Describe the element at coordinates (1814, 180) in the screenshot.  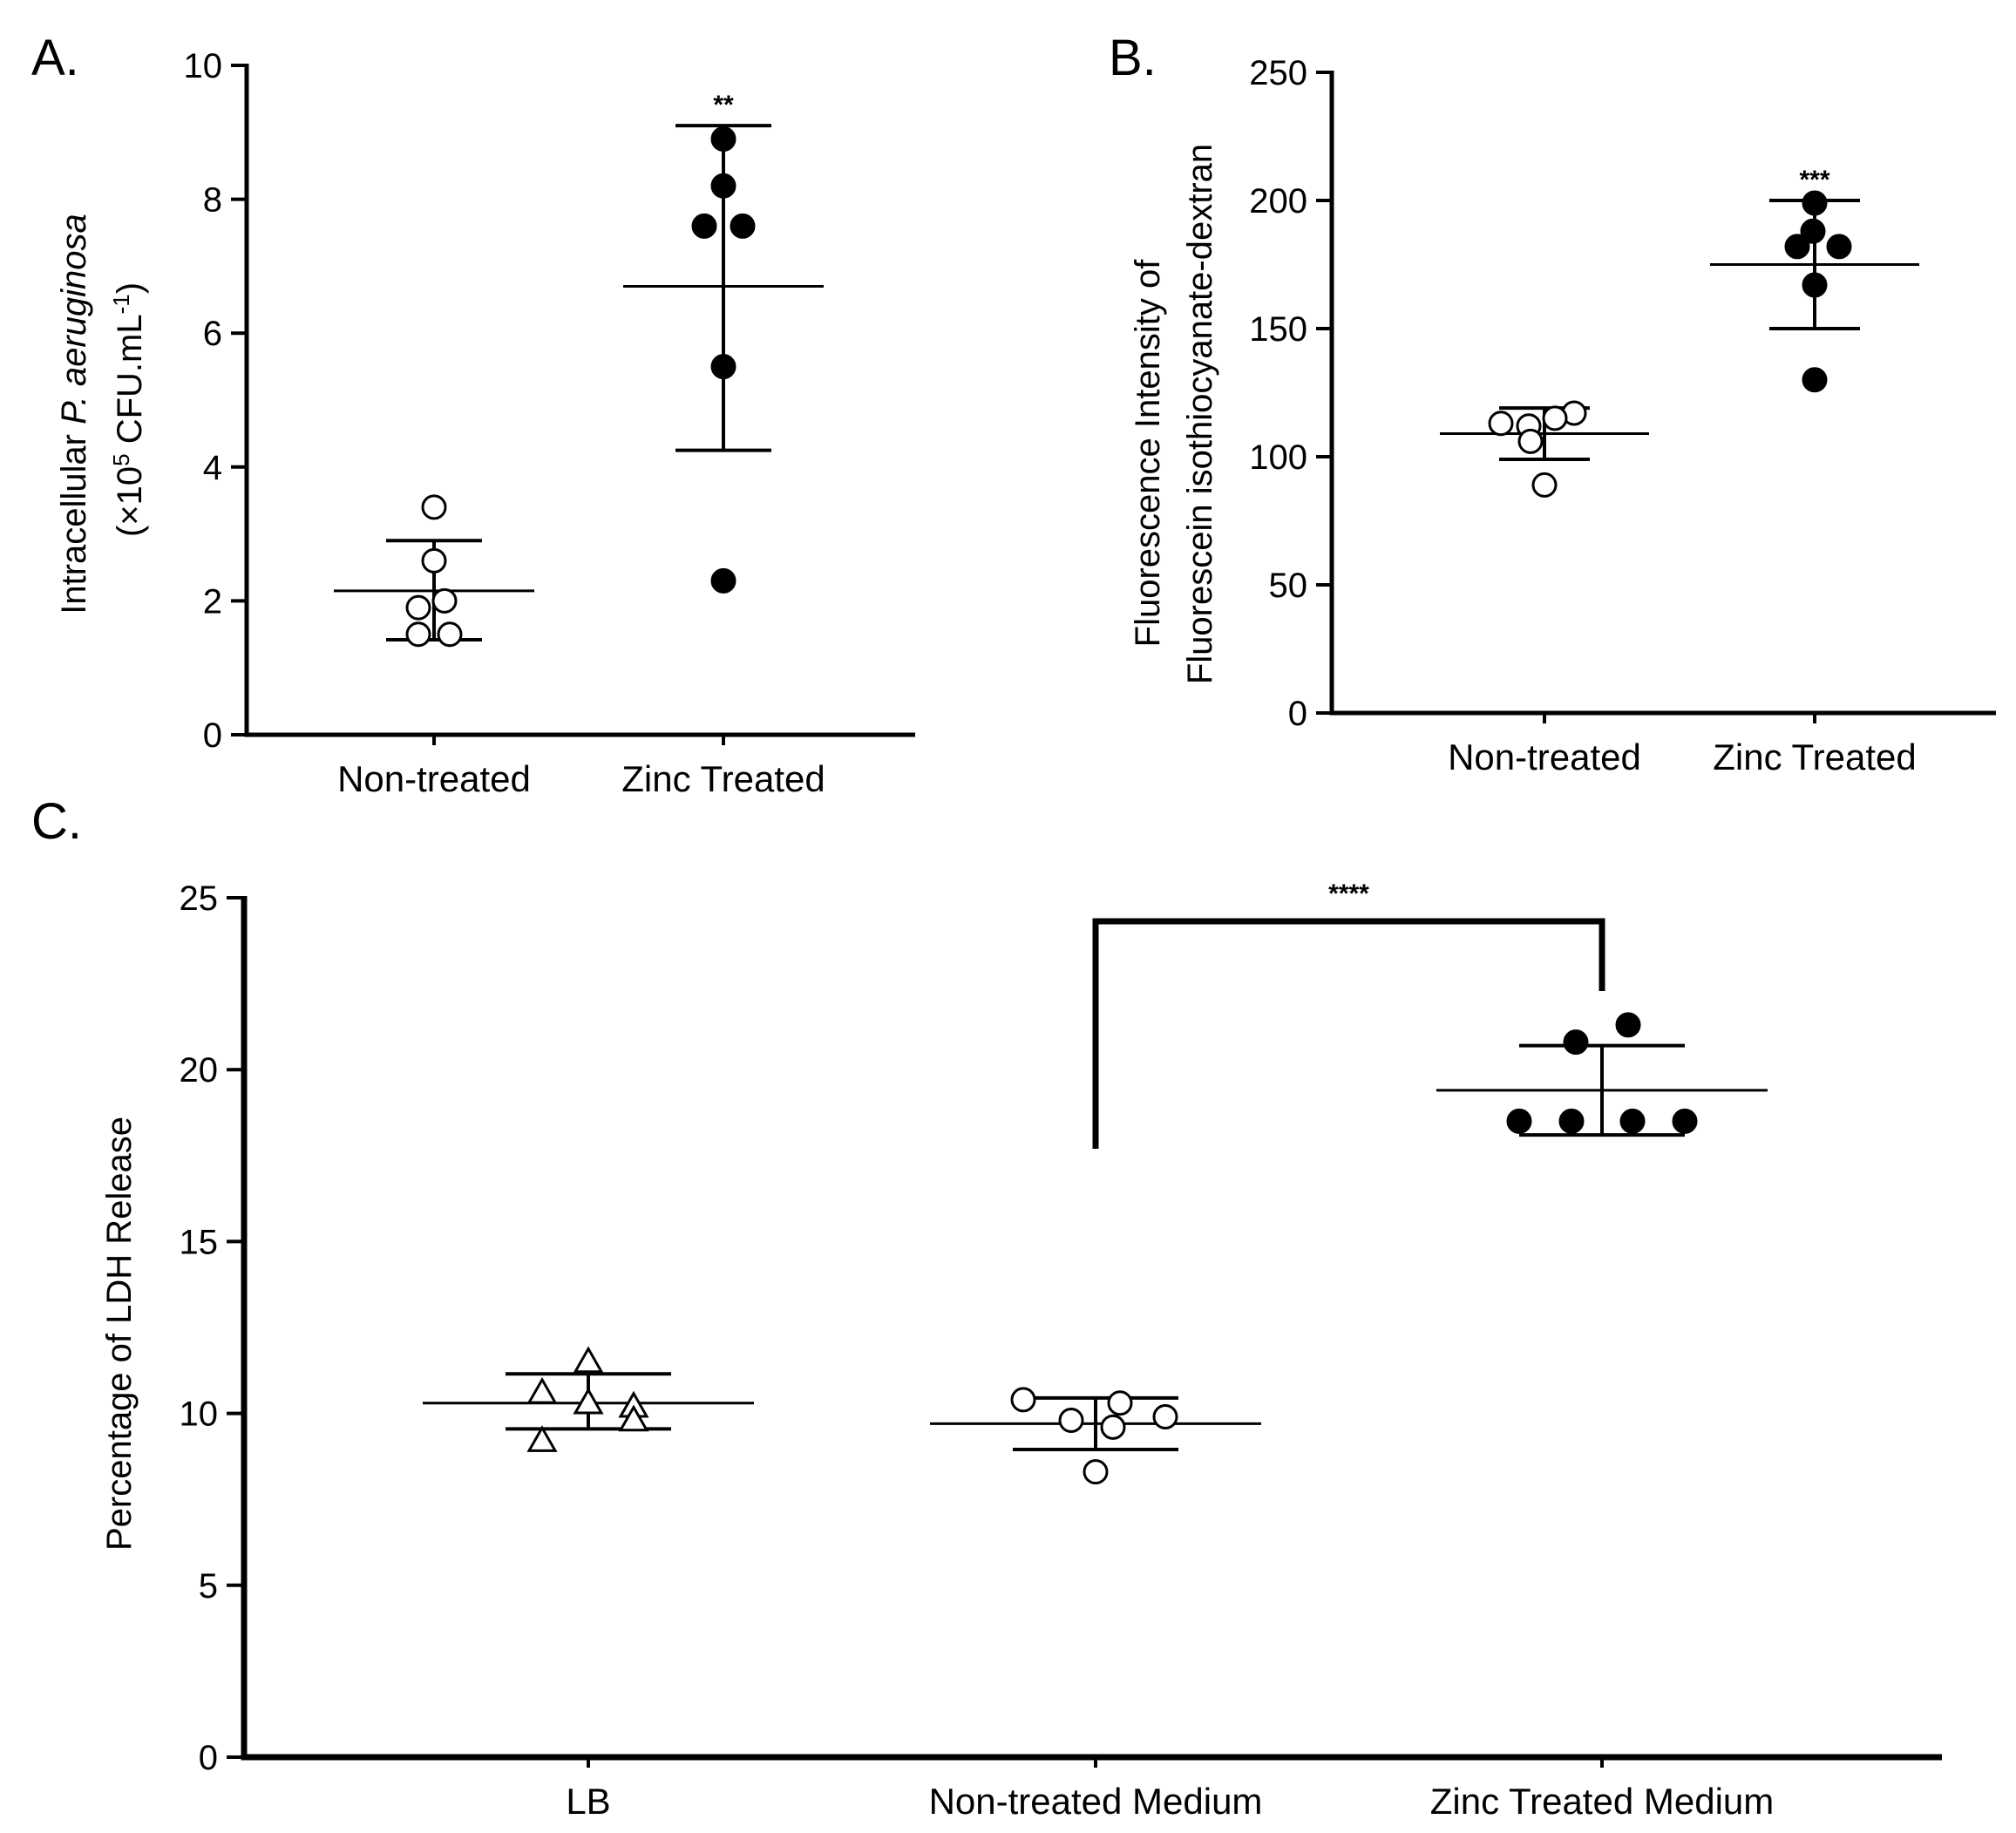
I see `significance-marker: ***` at that location.